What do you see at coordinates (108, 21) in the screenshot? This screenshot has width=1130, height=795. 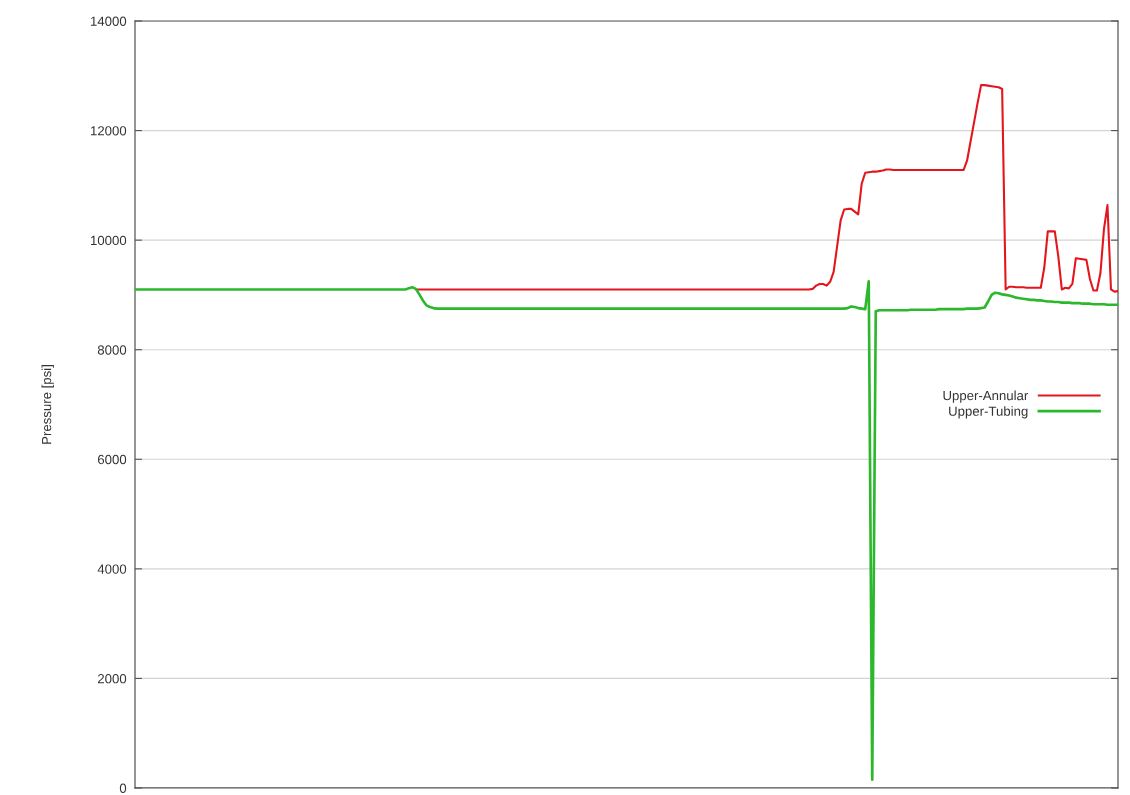 I see `y-tick-label: 14000` at bounding box center [108, 21].